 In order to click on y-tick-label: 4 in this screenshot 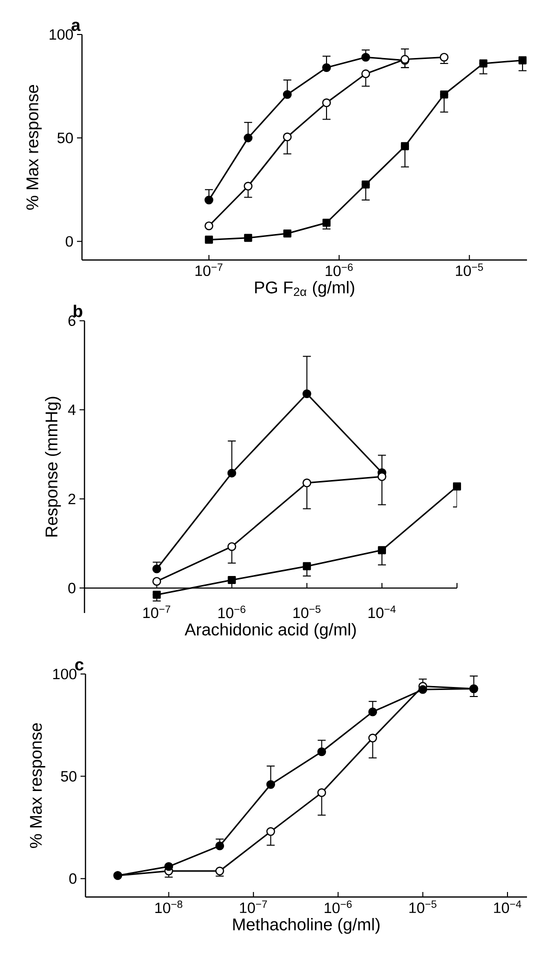, I will do `click(72, 409)`.